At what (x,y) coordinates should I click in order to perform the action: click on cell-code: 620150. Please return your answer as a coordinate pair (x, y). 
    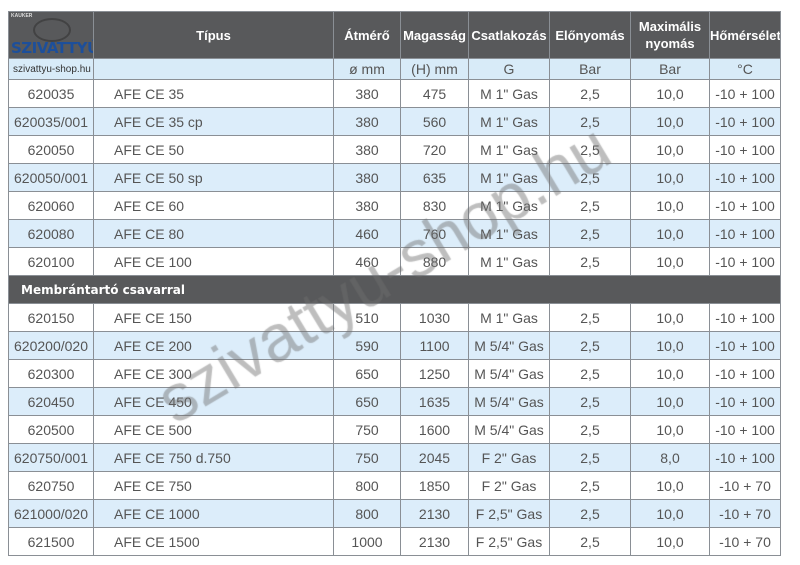
    Looking at the image, I should click on (51, 317).